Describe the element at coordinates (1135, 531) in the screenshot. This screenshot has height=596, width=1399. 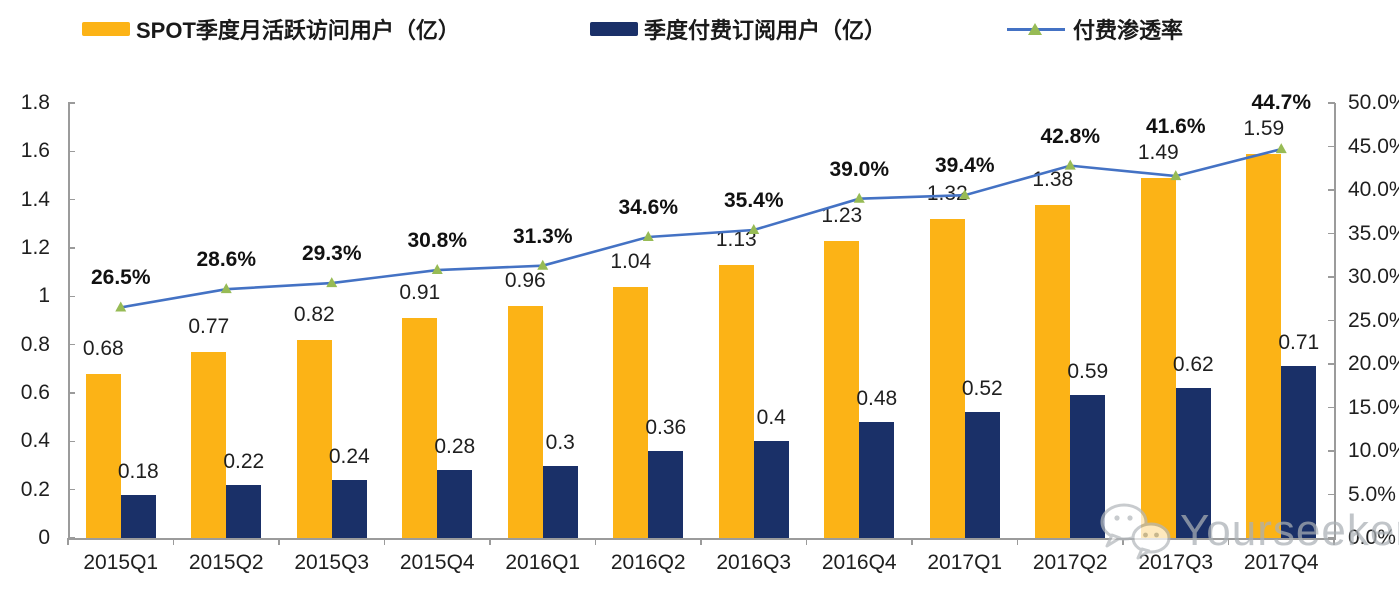
I see `wechat-icon` at that location.